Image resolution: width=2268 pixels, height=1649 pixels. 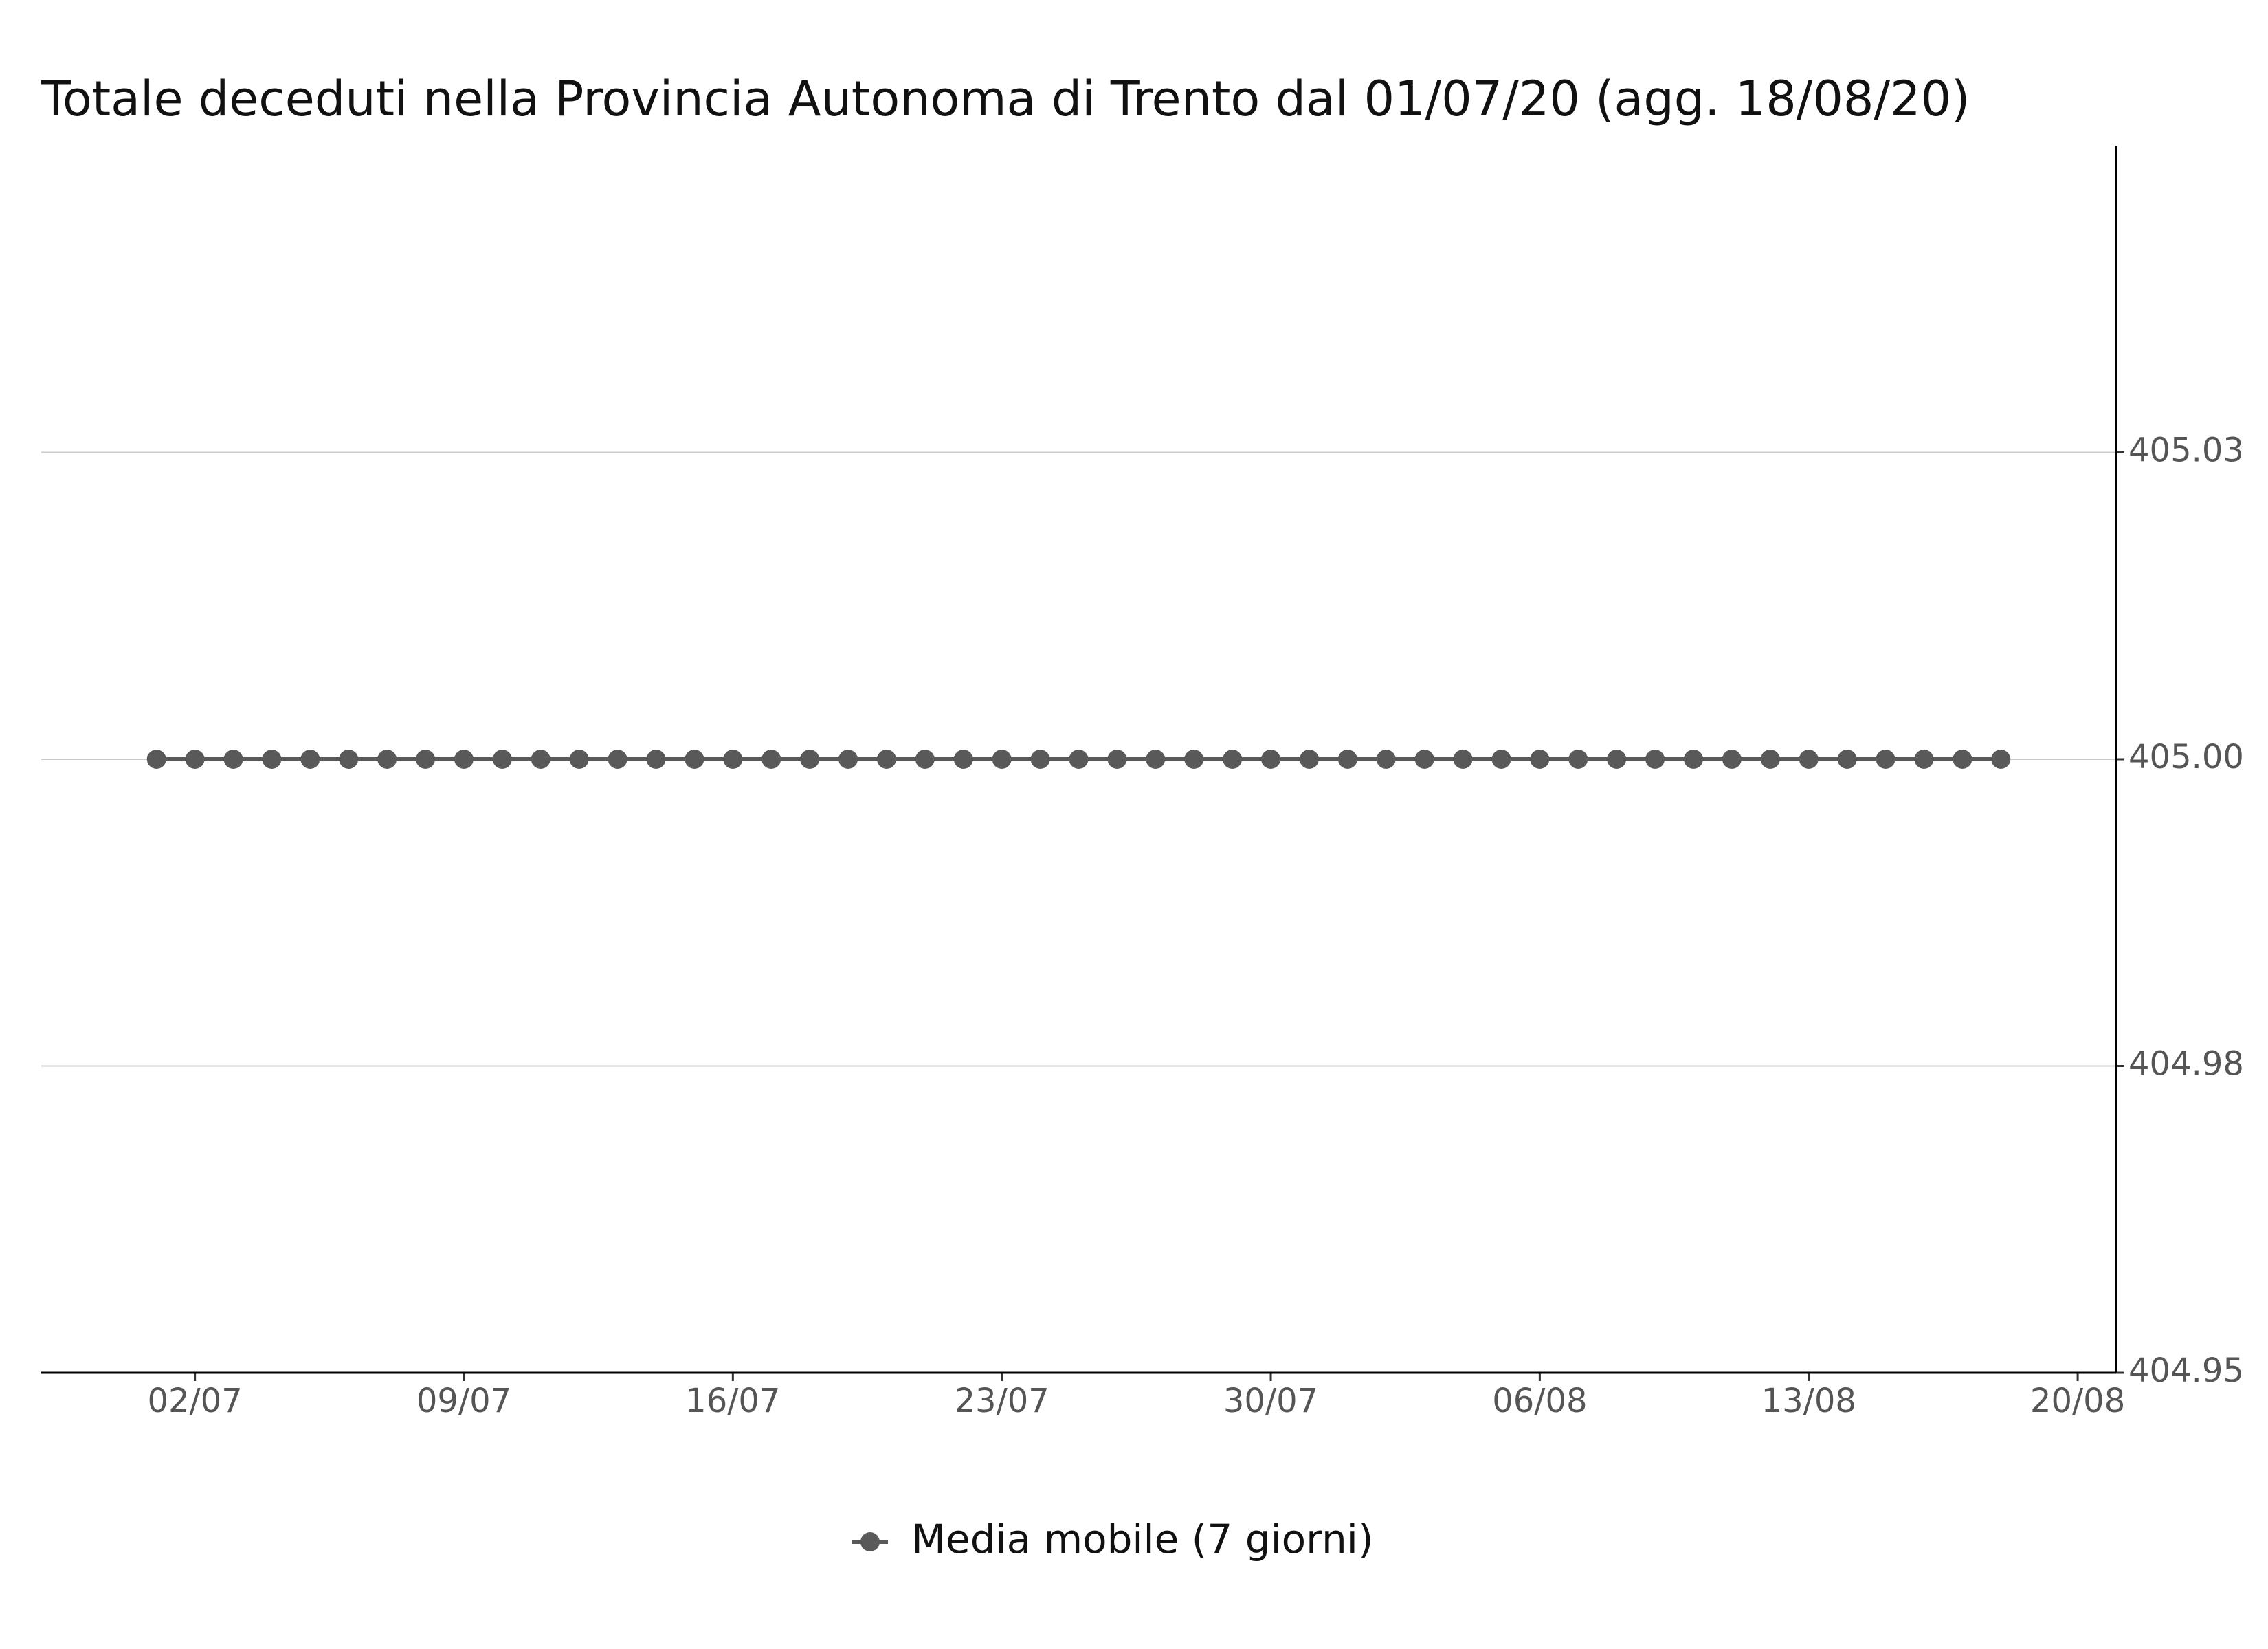 What do you see at coordinates (1002, 1401) in the screenshot?
I see `x-tick-label: 23/07` at bounding box center [1002, 1401].